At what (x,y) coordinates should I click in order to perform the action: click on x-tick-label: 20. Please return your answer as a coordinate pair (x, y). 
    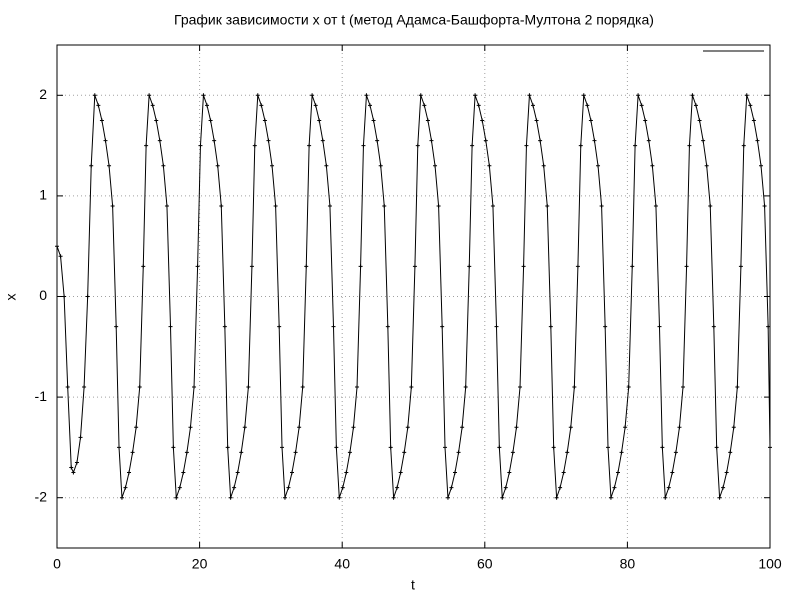
    Looking at the image, I should click on (200, 564).